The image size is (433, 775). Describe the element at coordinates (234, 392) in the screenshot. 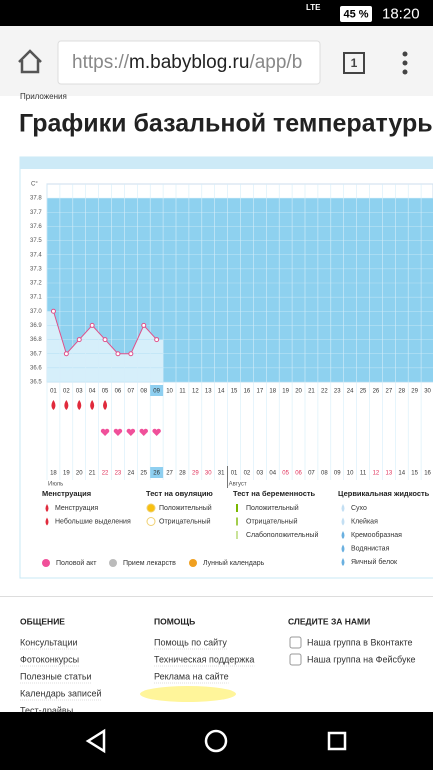

I see `day-label: 15` at that location.